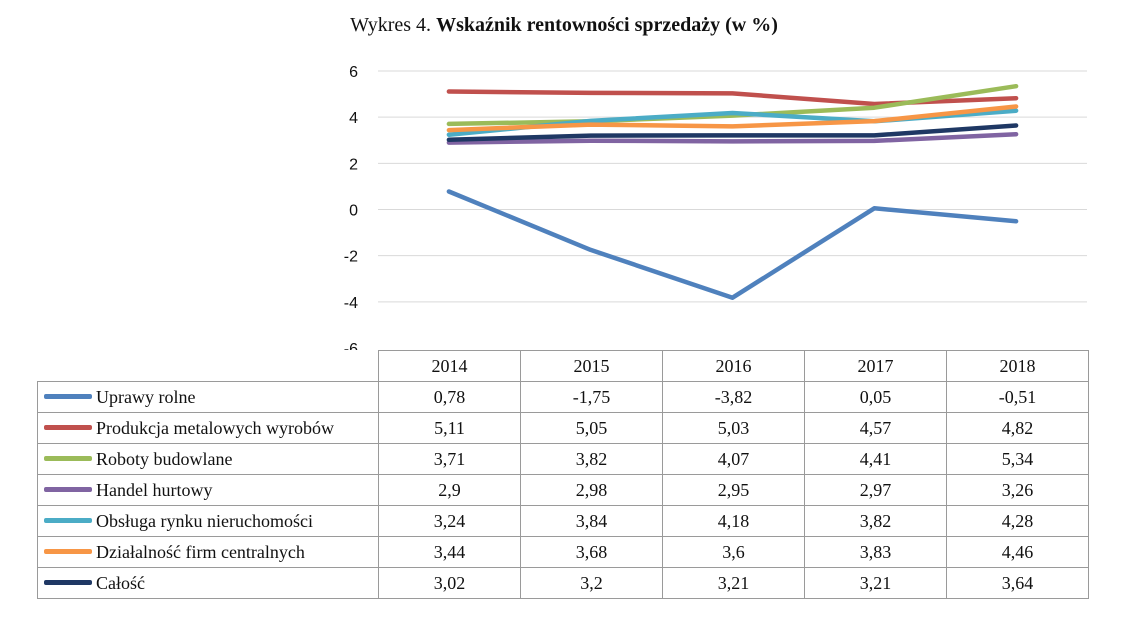  I want to click on value-cell: 4,82, so click(1017, 428).